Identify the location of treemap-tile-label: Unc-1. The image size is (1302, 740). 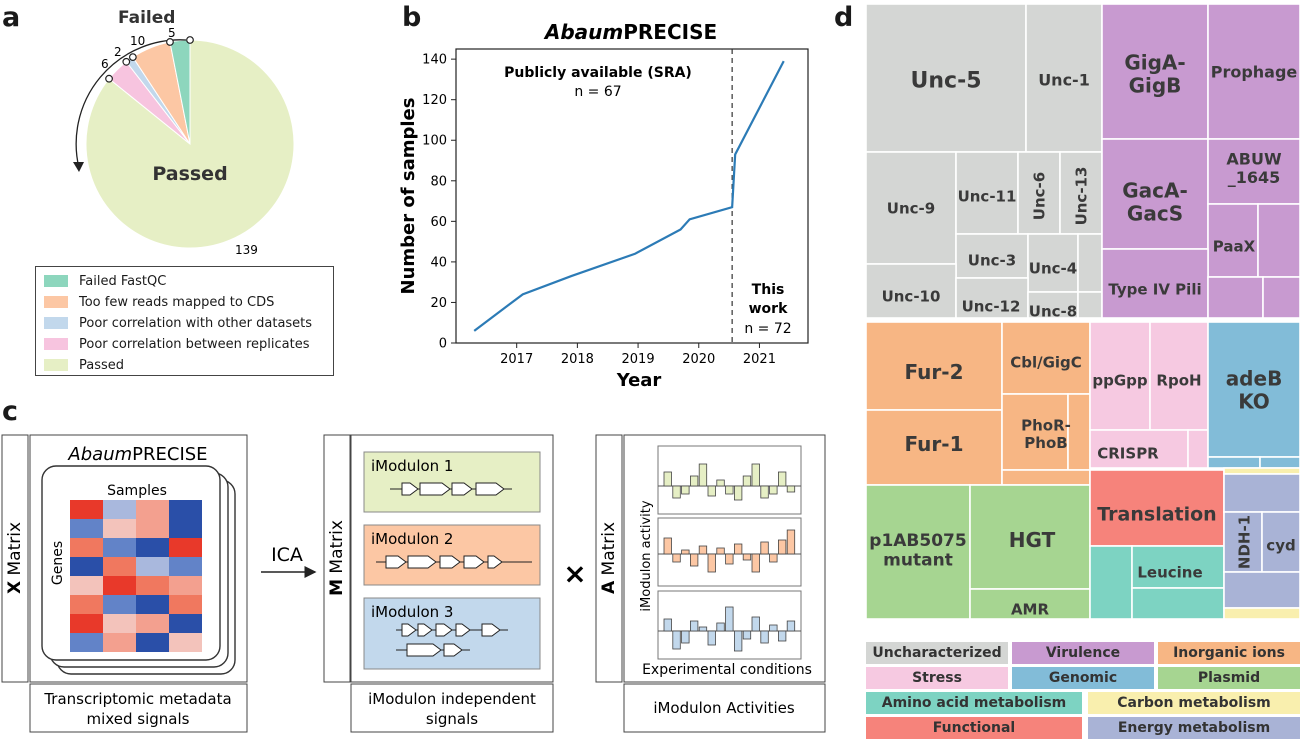
(1064, 80).